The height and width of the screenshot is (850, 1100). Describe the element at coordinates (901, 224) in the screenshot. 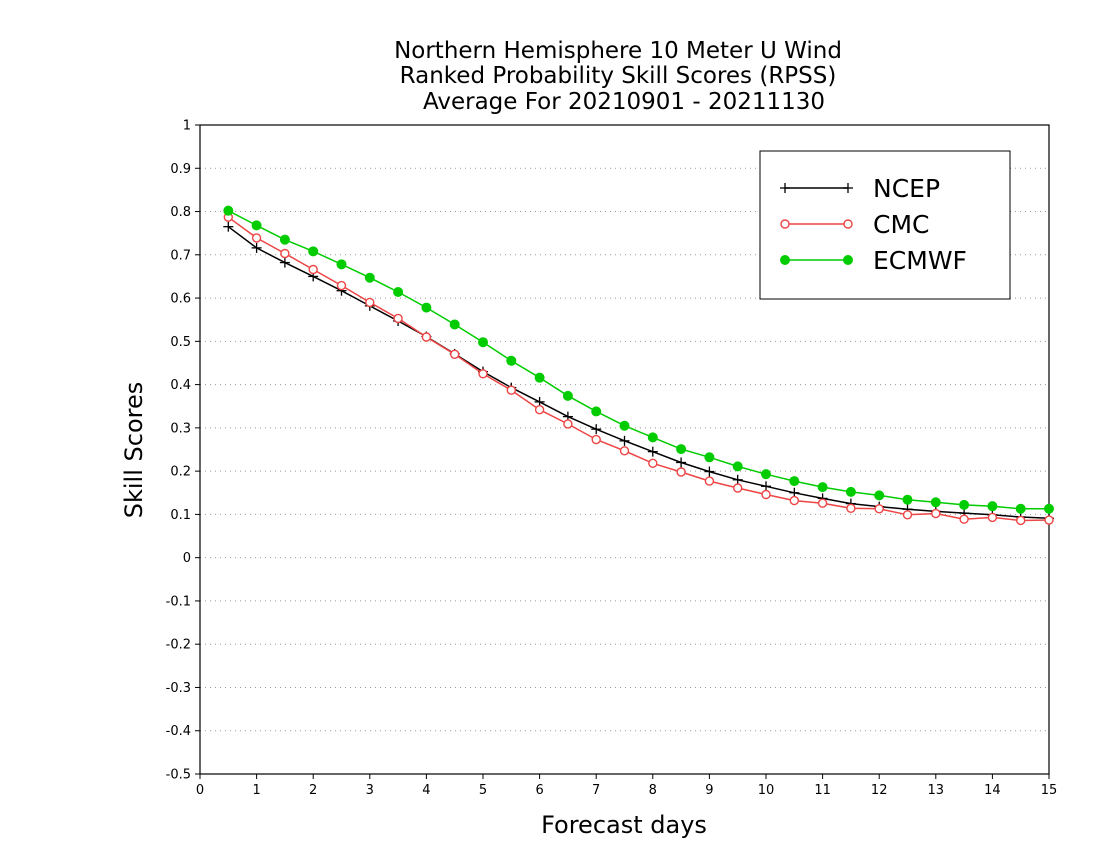

I see `legend-label-cmc: CMC` at that location.